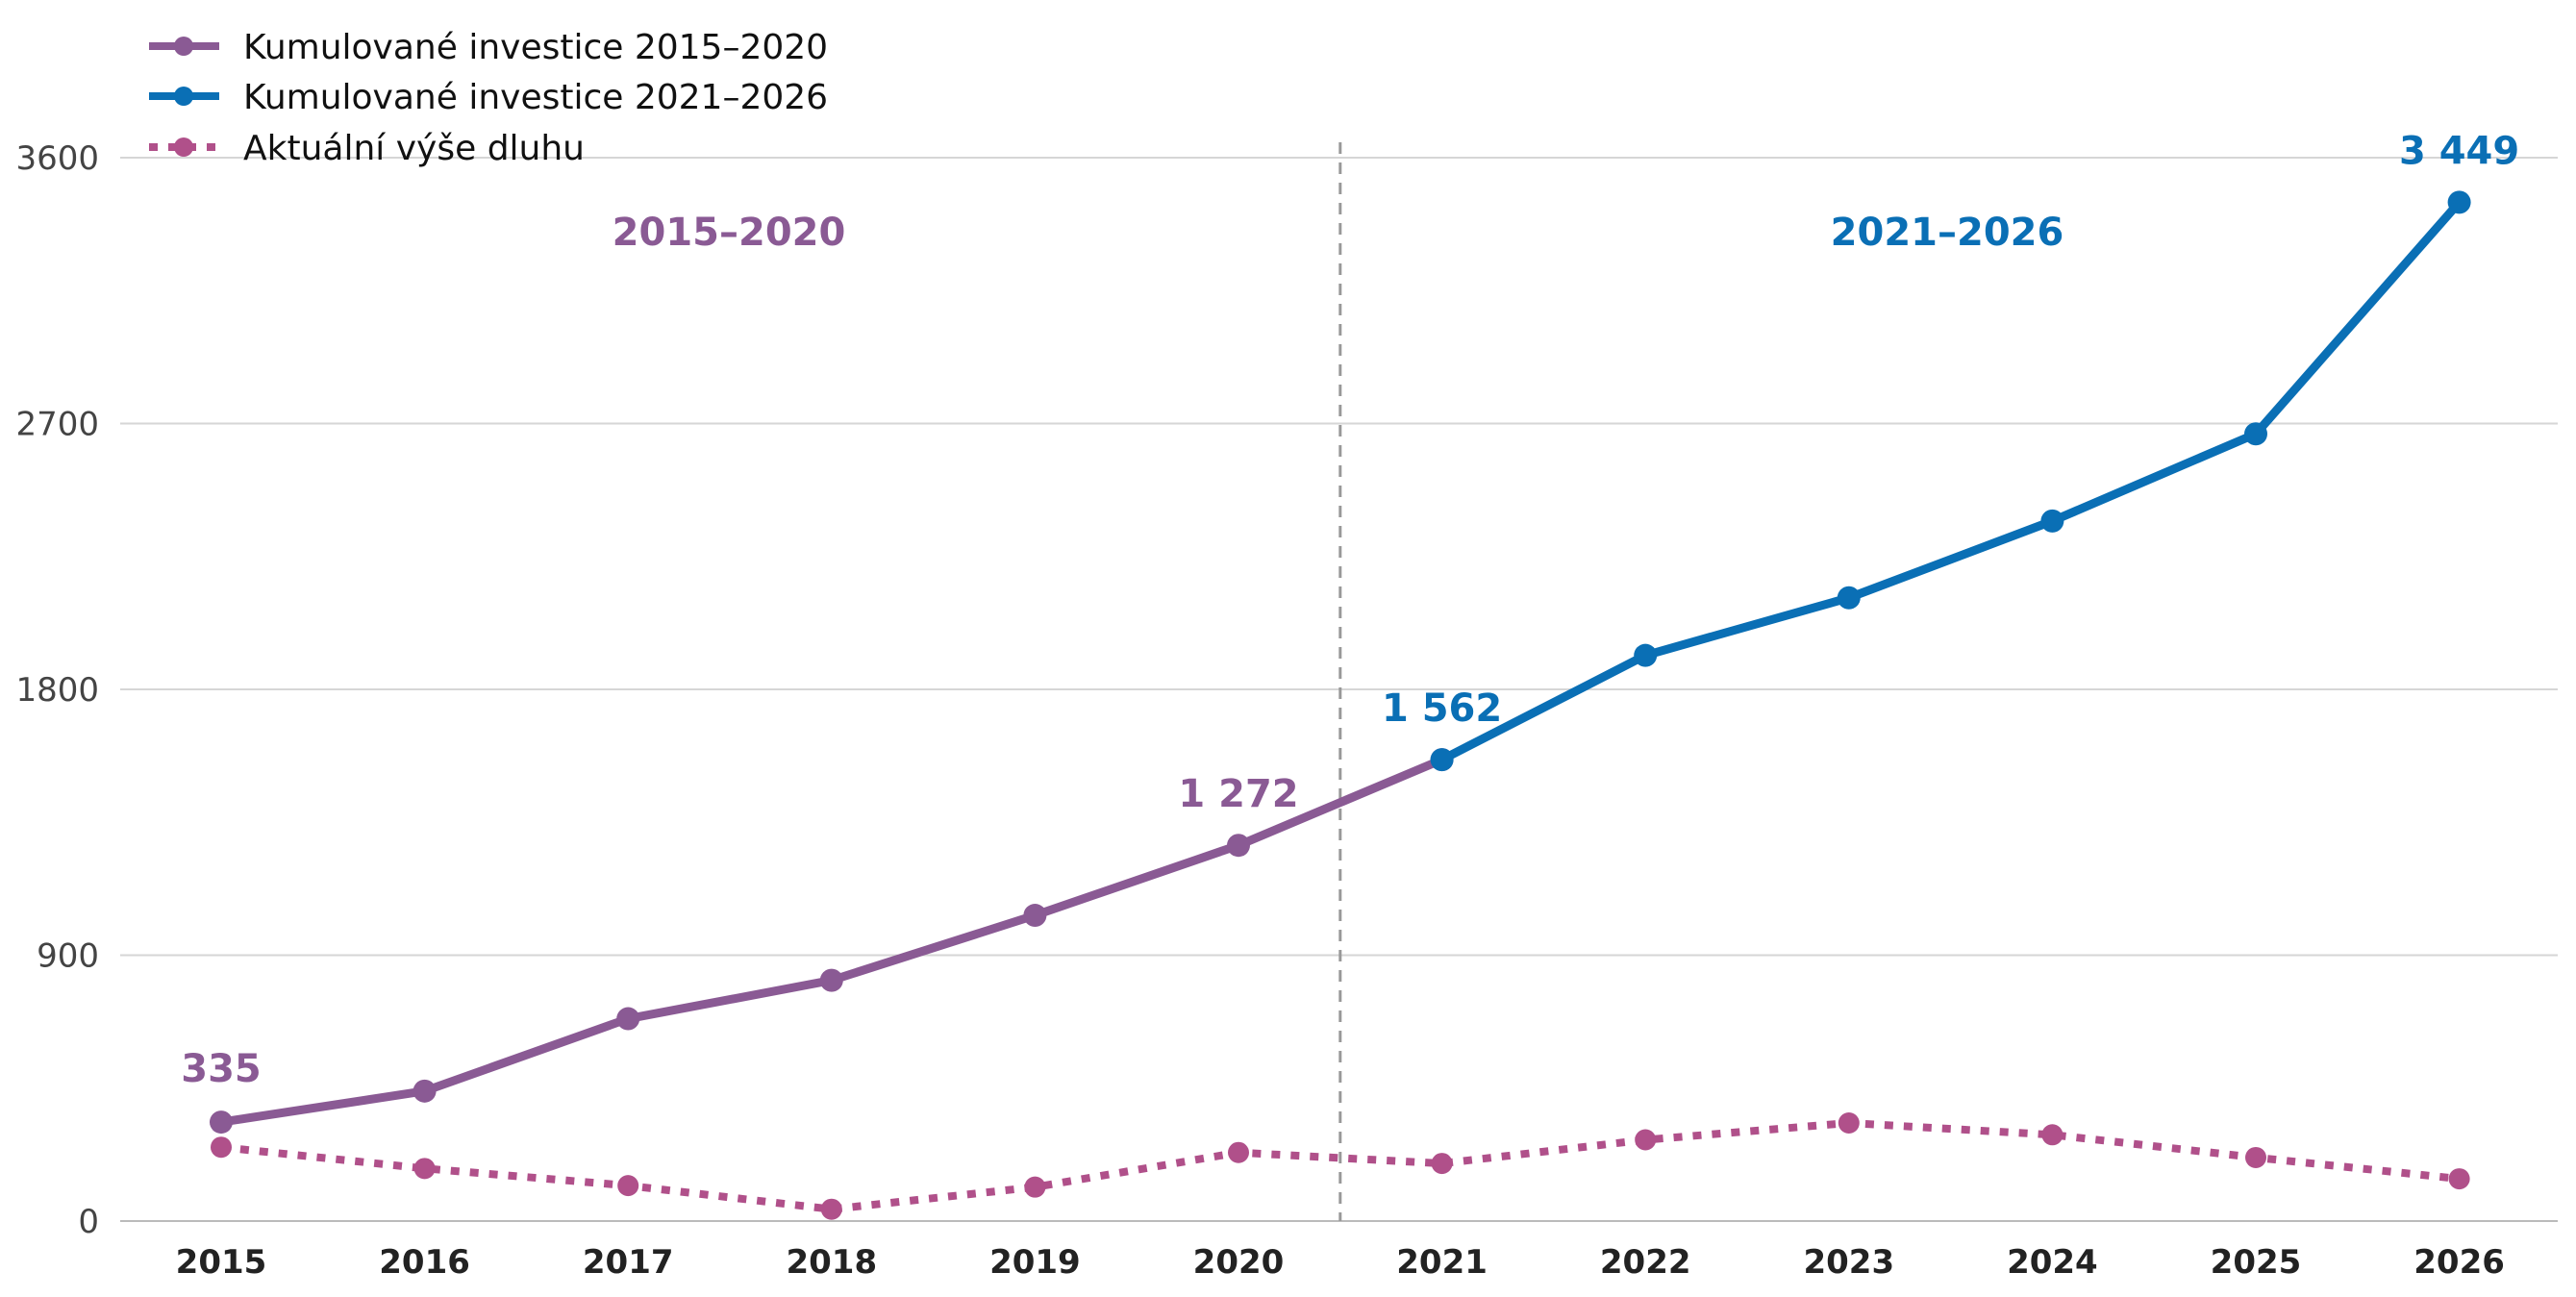 This screenshot has height=1297, width=2576. What do you see at coordinates (57, 158) in the screenshot?
I see `y-tick-label: 3600` at bounding box center [57, 158].